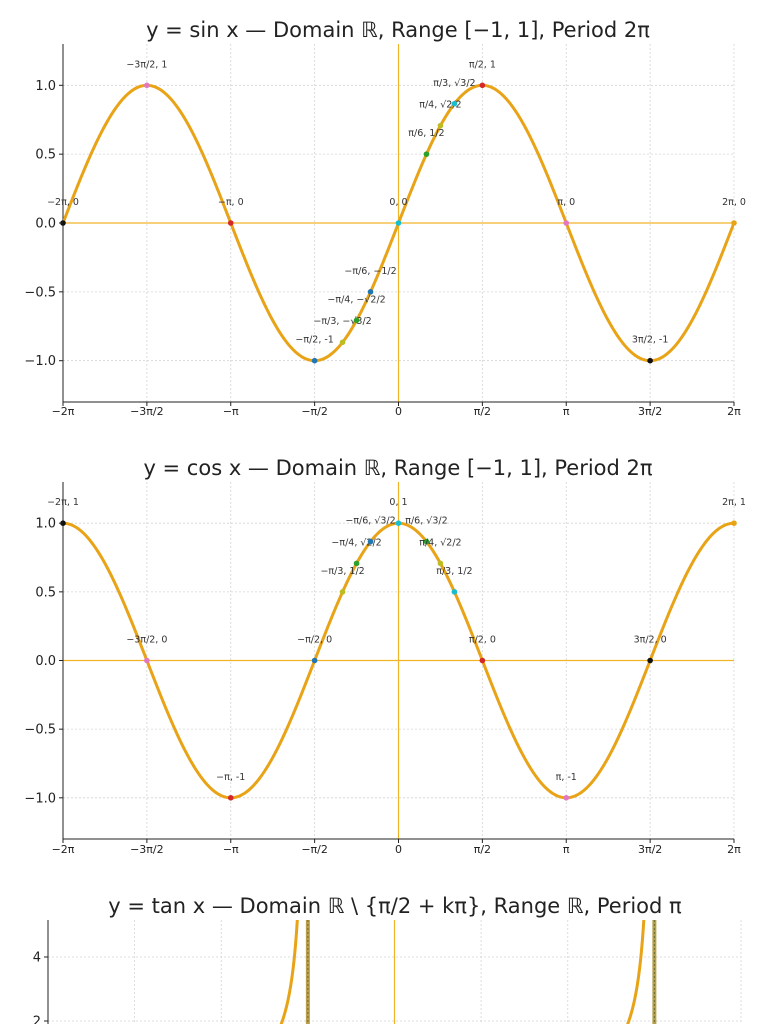 This screenshot has width=768, height=1024. Describe the element at coordinates (482, 64) in the screenshot. I see `point-label: π/2, 1` at that location.